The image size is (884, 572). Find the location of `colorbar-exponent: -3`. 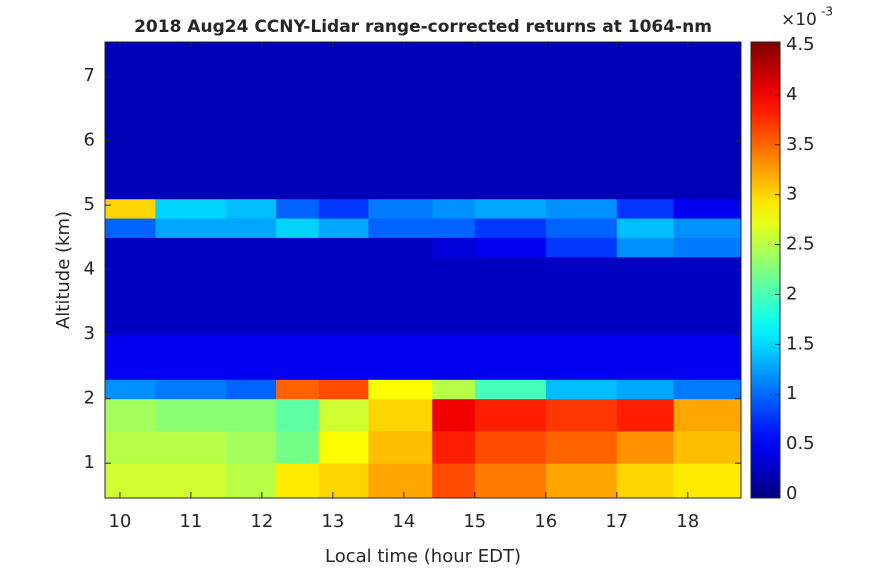

colorbar-exponent: -3 is located at coordinates (827, 12).